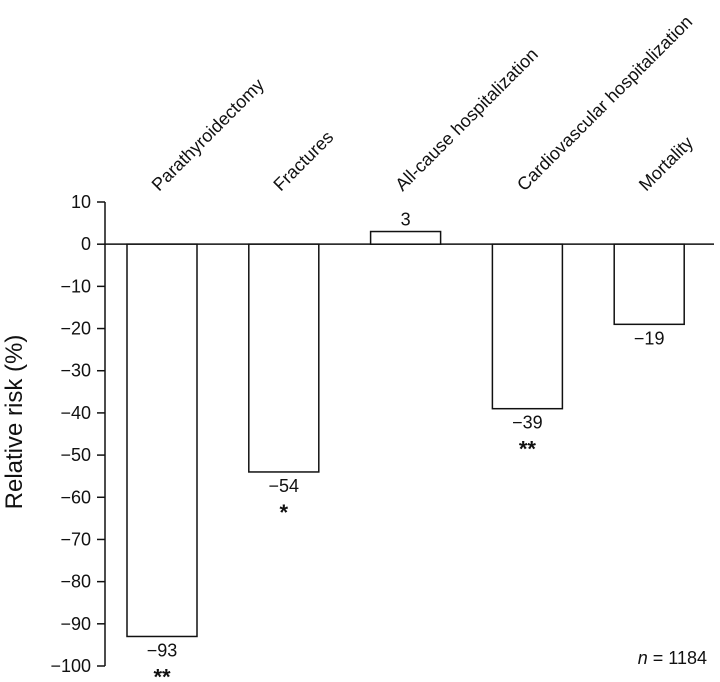 Image resolution: width=720 pixels, height=682 pixels. I want to click on y-tick-label: −70, so click(75, 539).